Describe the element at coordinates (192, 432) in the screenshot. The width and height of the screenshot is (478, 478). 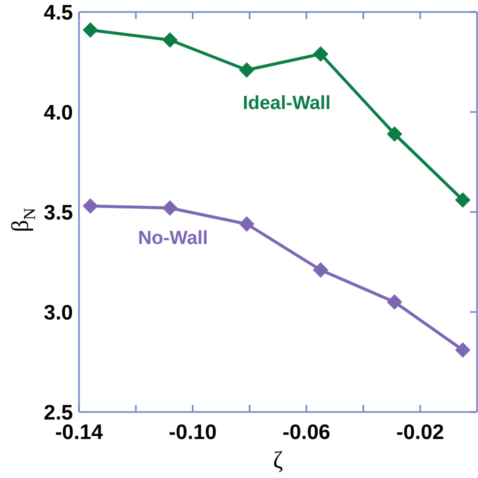
I see `x-tick-label: -0.10` at that location.